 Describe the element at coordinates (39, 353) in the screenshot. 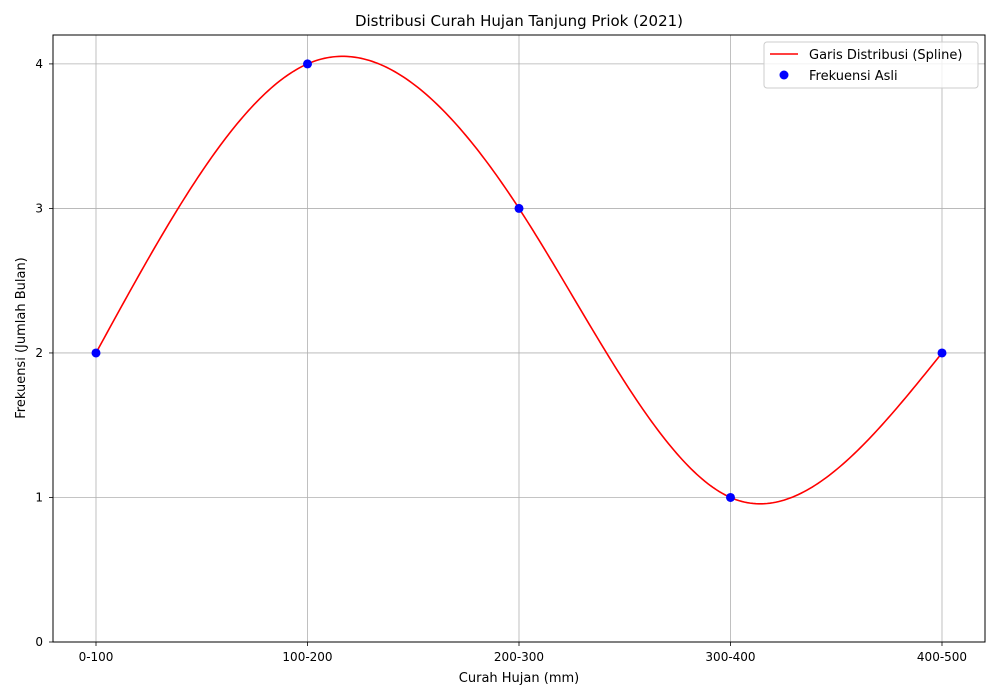

I see `y-tick-label: 2` at that location.